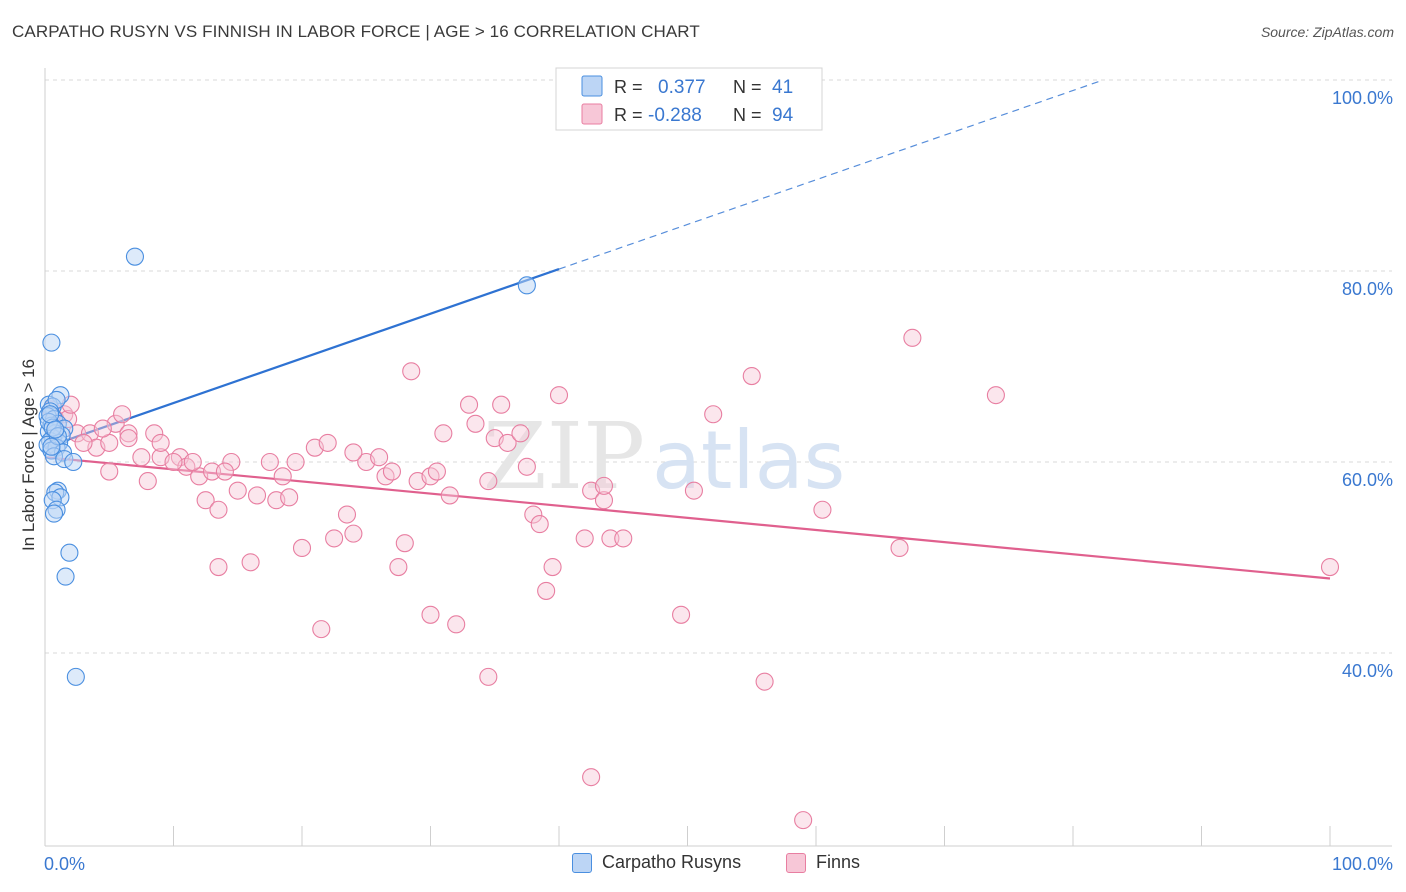 The image size is (1406, 892). I want to click on series-legend-blue: Carpatho Rusyns, so click(656, 862).